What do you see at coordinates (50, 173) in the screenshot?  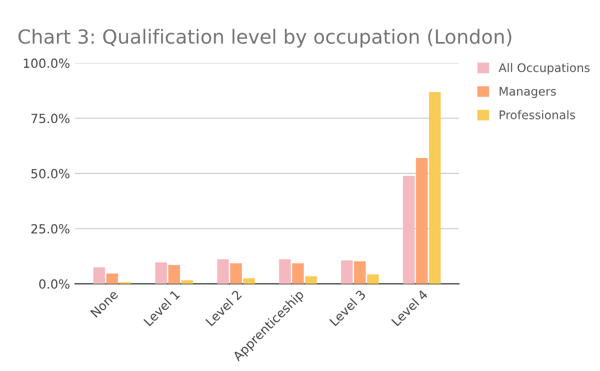 I see `y-tick-label: 50.0%` at bounding box center [50, 173].